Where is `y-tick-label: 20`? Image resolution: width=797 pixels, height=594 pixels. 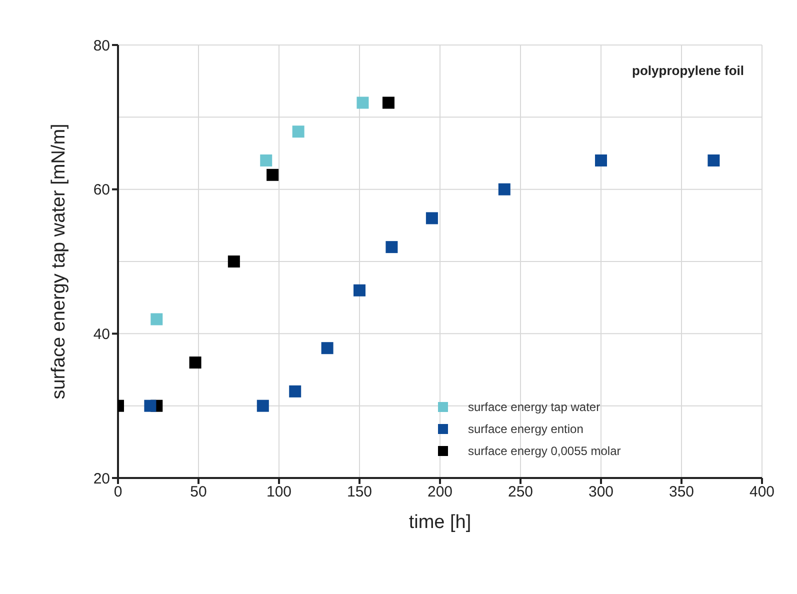 y-tick-label: 20 is located at coordinates (101, 479).